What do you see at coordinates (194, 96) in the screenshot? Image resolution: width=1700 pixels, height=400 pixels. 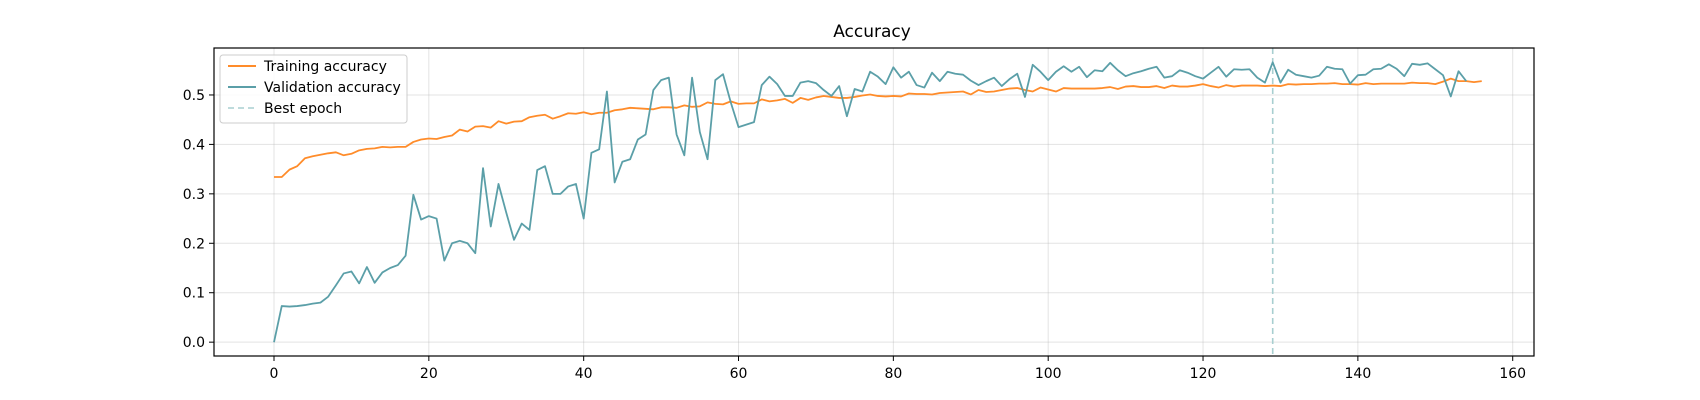 I see `y-tick-label: 0.5` at bounding box center [194, 96].